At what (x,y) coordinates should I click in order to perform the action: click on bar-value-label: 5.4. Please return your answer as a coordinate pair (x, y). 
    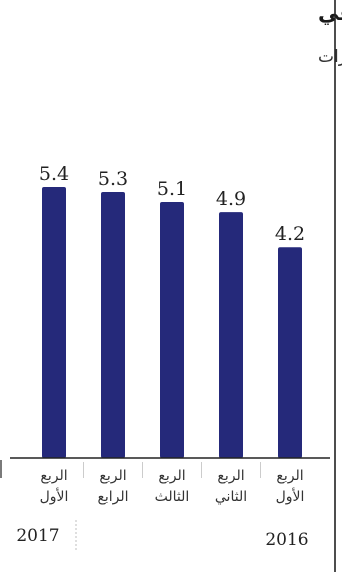
    Looking at the image, I should click on (54, 174).